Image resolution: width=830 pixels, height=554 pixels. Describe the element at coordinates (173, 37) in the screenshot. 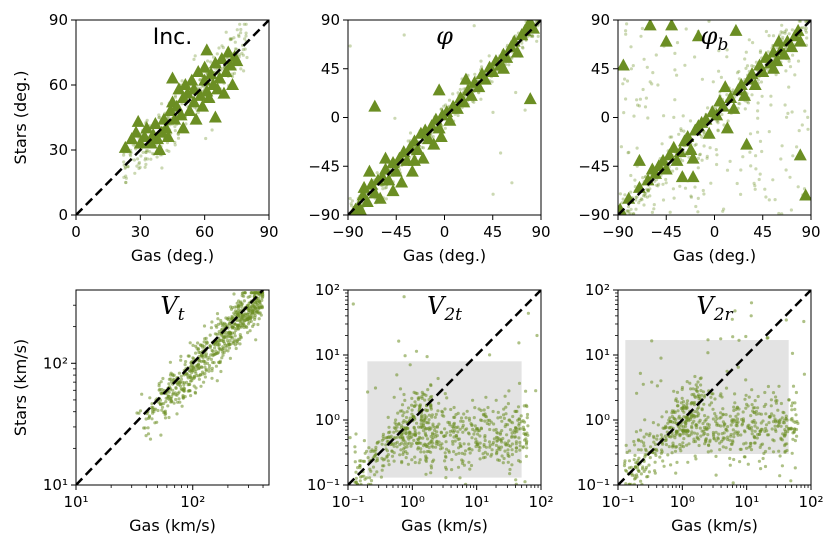

I see `panel-title: Inc.` at that location.